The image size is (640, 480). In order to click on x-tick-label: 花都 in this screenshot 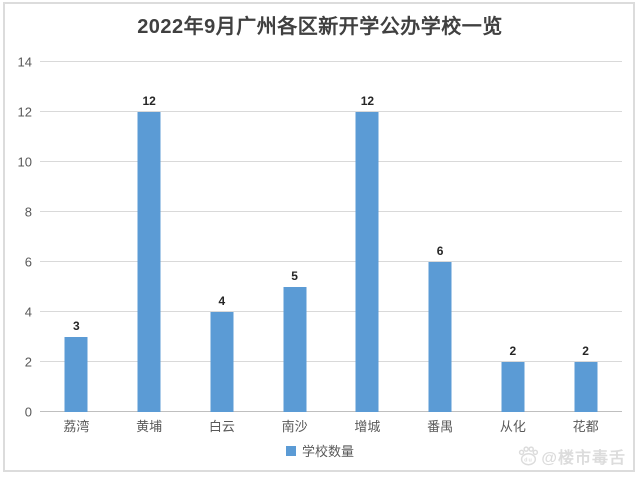, I will do `click(585, 426)`.